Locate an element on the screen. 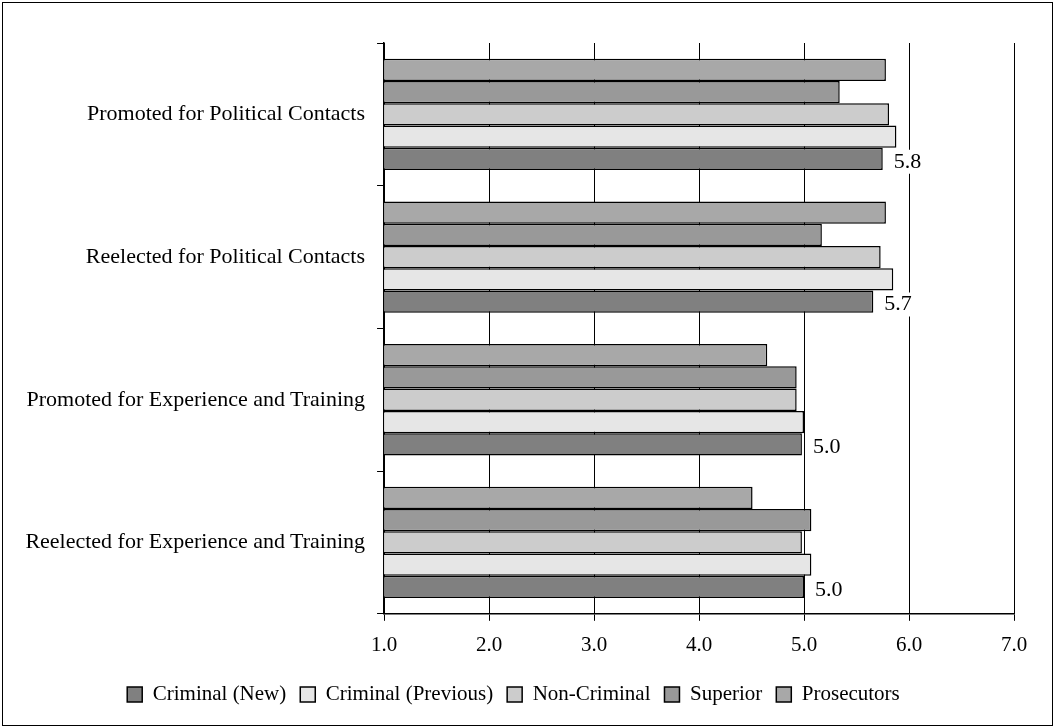  data-label: 5.8 is located at coordinates (907, 160).